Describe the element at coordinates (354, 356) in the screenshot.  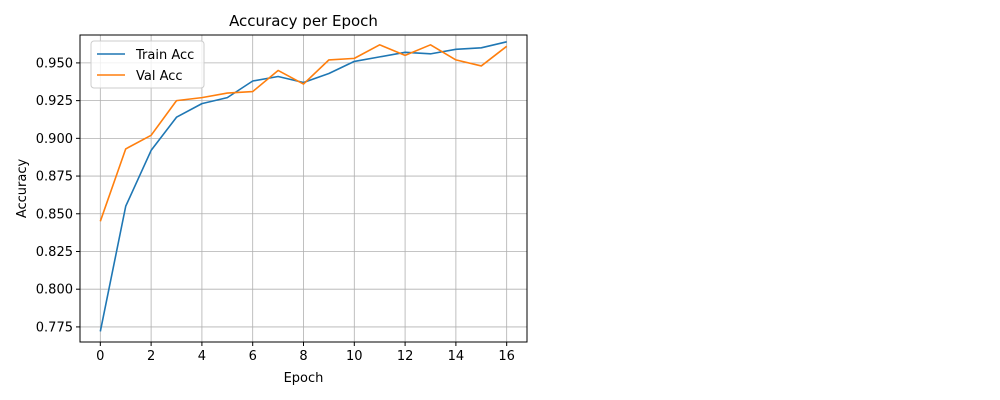
I see `x-tick-label: 10` at that location.